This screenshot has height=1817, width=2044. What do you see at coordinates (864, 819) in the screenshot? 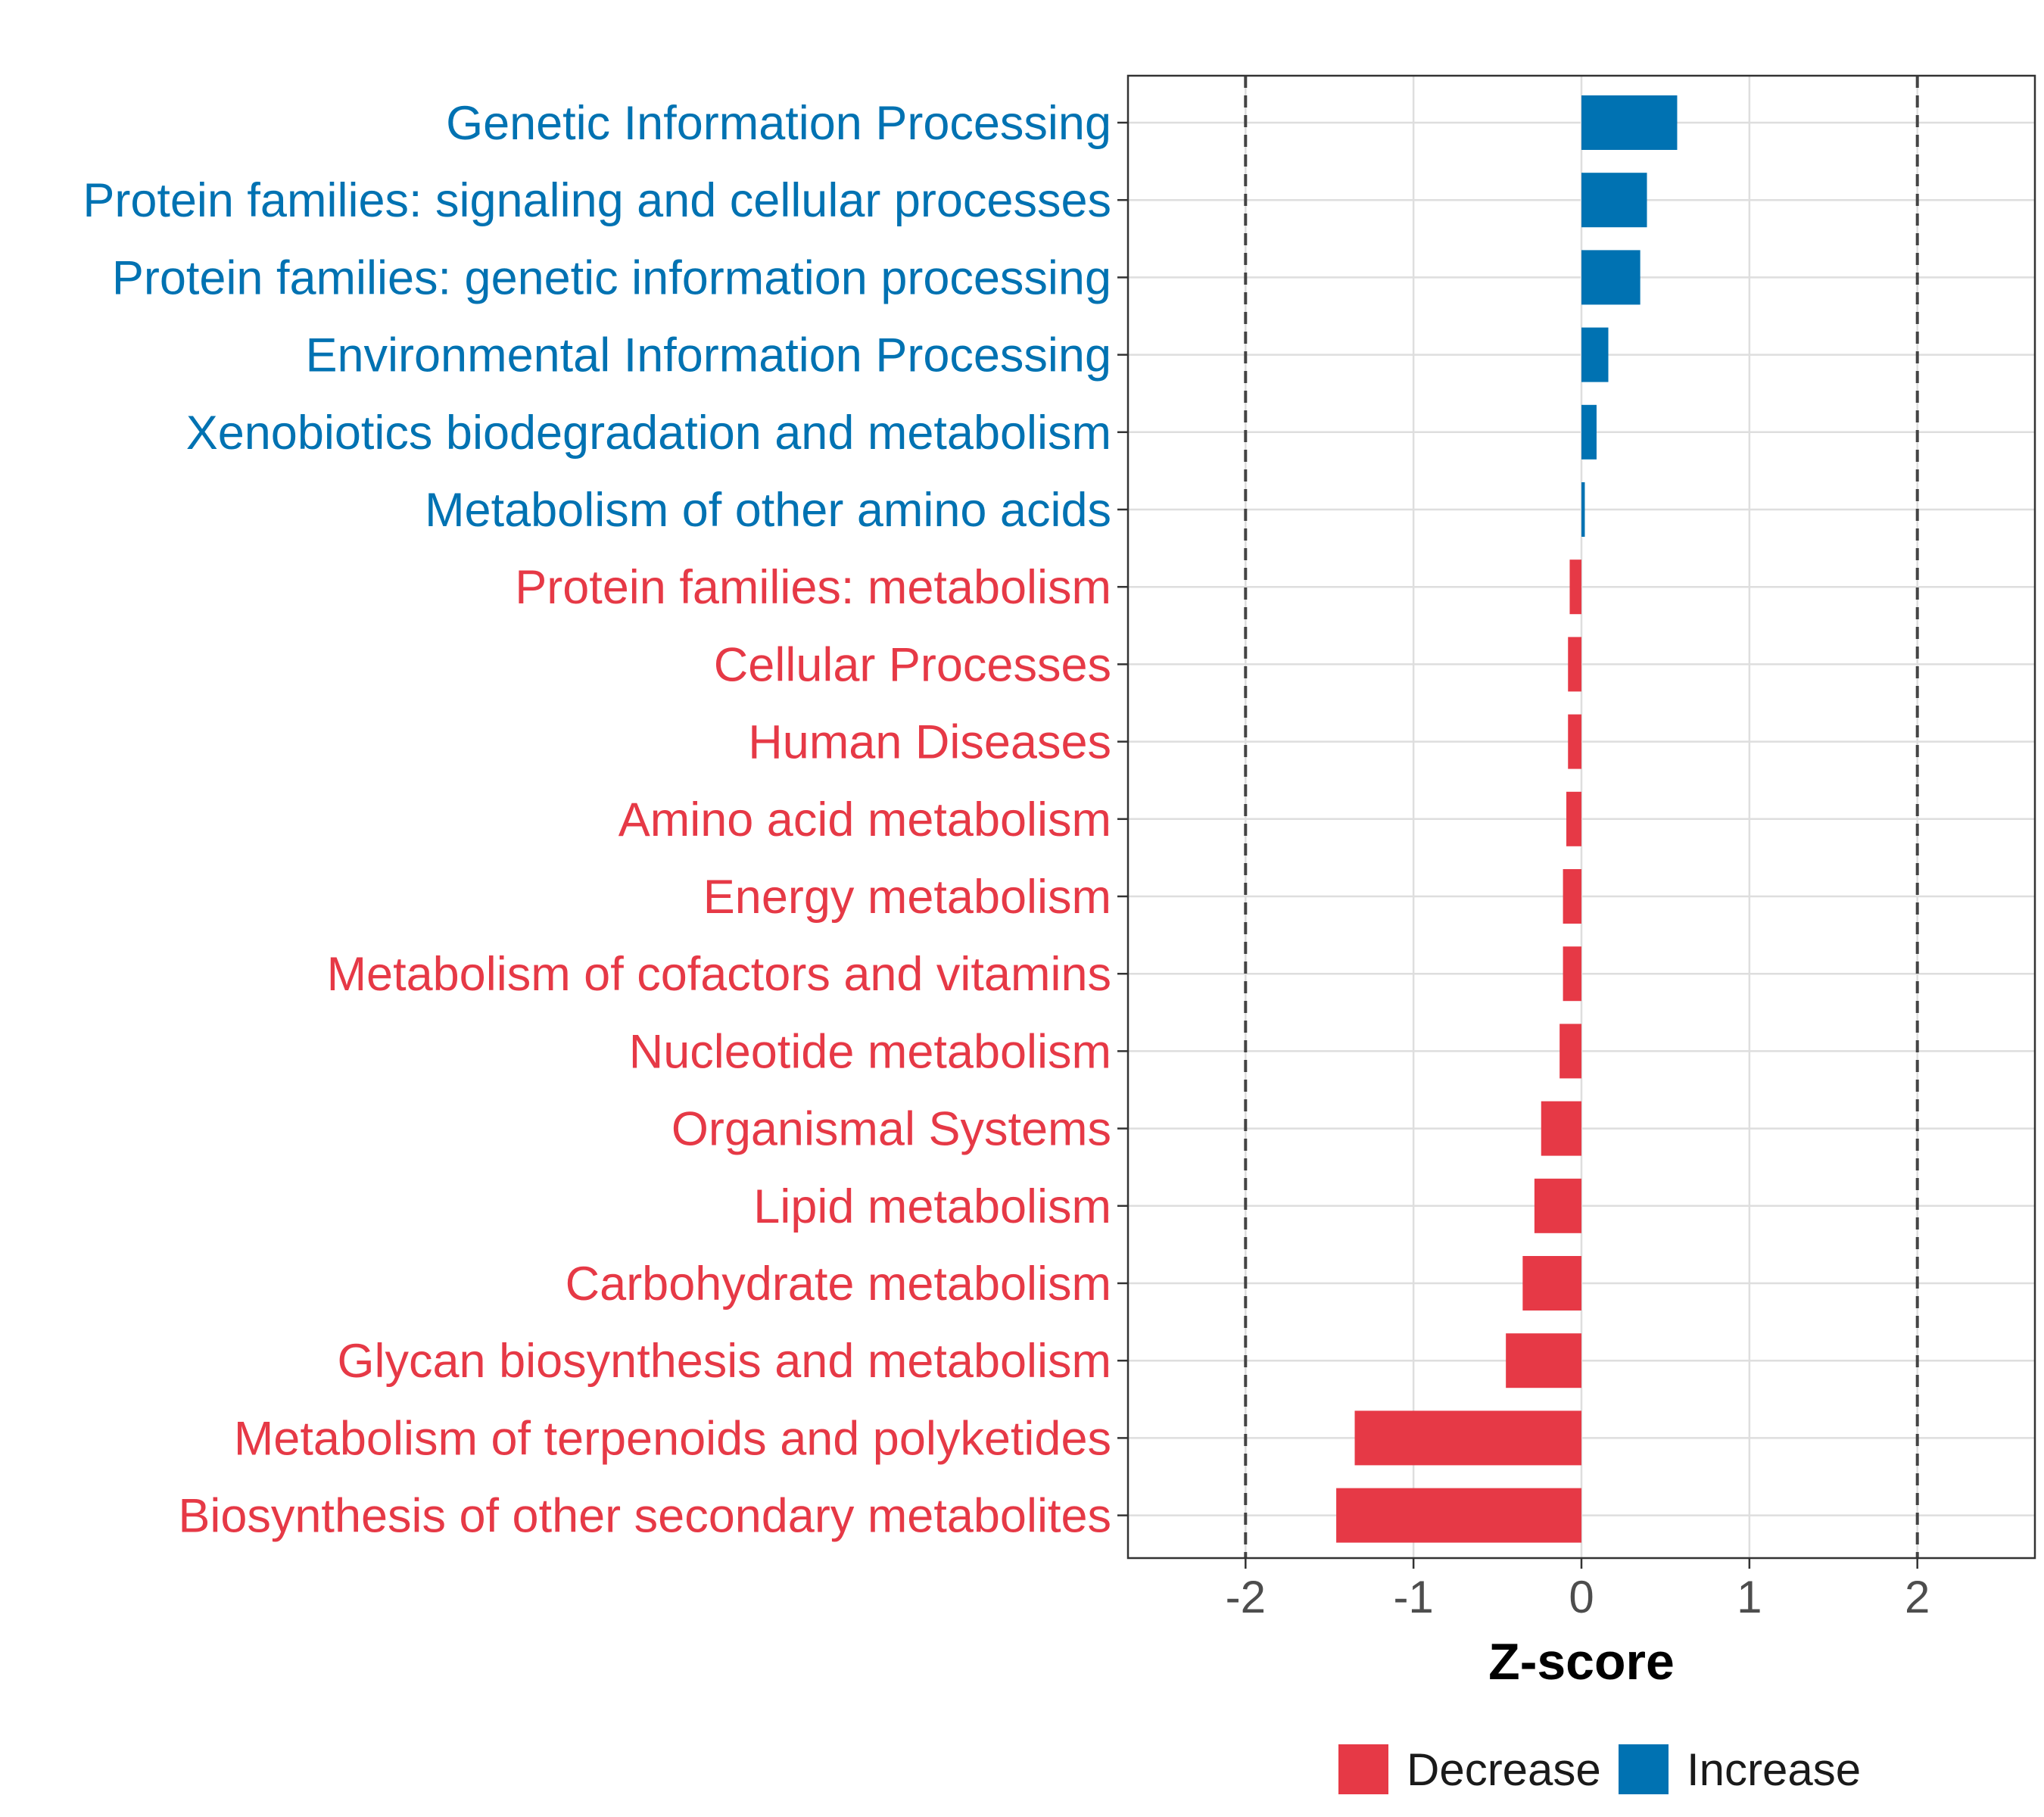
I see `category-label: Amino acid metabolism` at bounding box center [864, 819].